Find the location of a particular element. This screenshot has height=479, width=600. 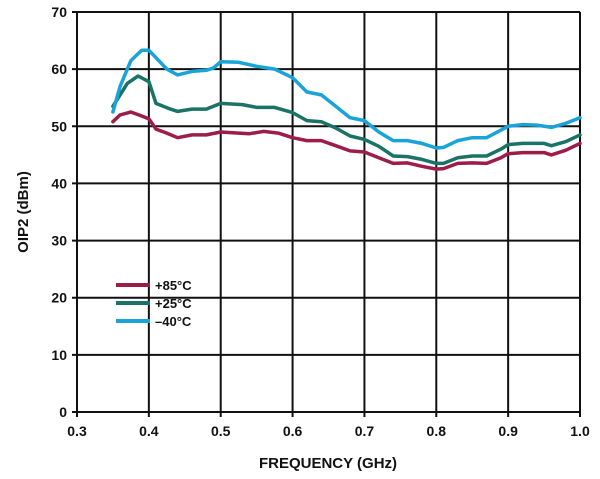

y-tick-label: 50 is located at coordinates (59, 126).